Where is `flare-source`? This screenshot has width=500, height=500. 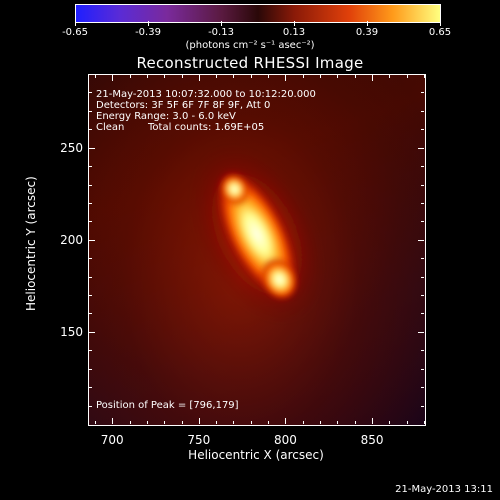 flare-source is located at coordinates (257, 234).